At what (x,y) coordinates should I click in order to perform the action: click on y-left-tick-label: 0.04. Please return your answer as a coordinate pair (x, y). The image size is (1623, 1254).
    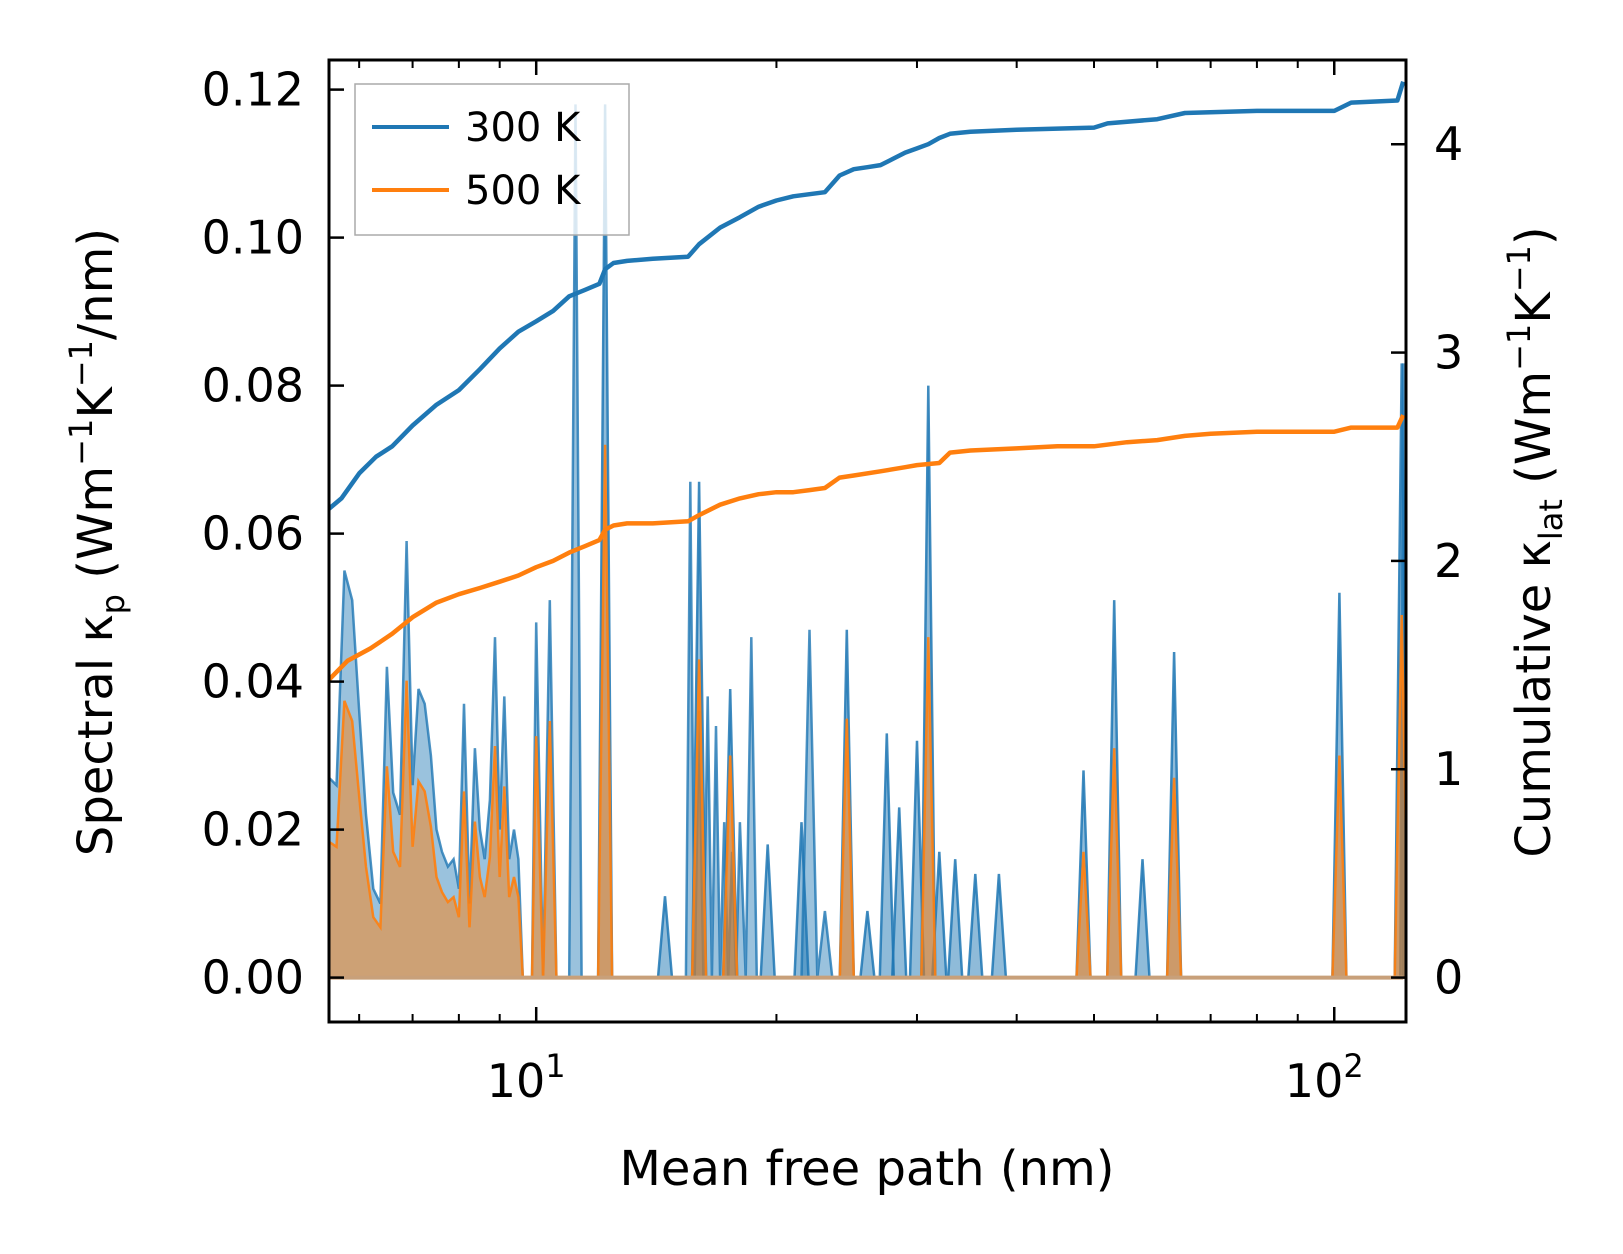
    Looking at the image, I should click on (253, 682).